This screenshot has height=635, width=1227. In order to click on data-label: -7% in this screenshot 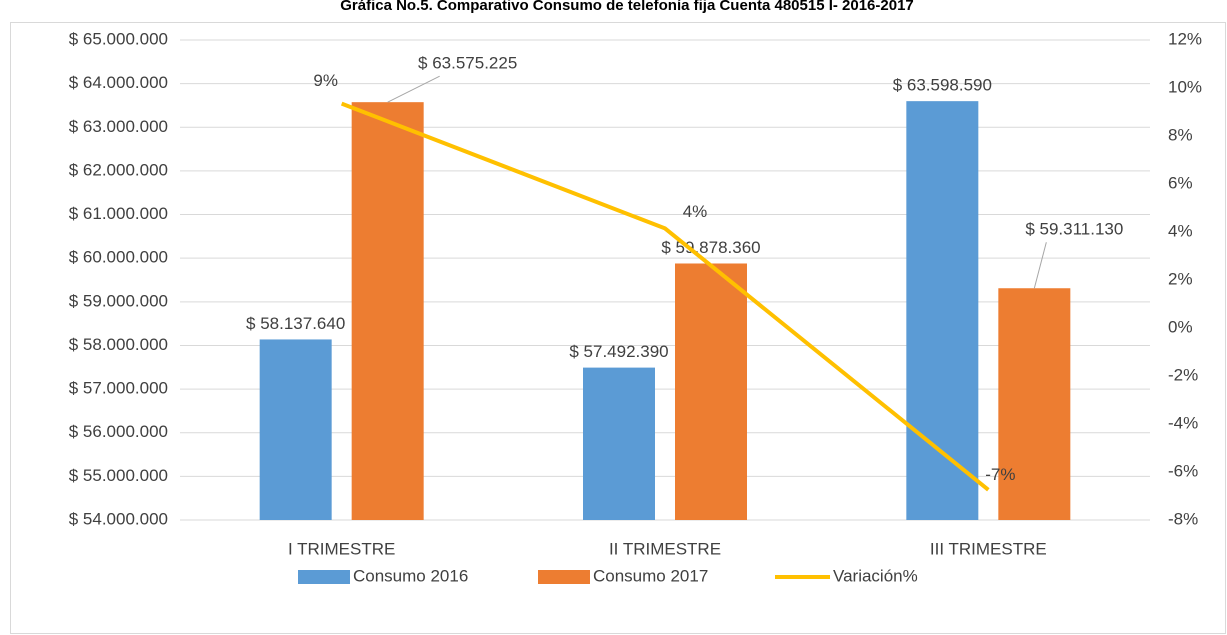, I will do `click(1000, 474)`.